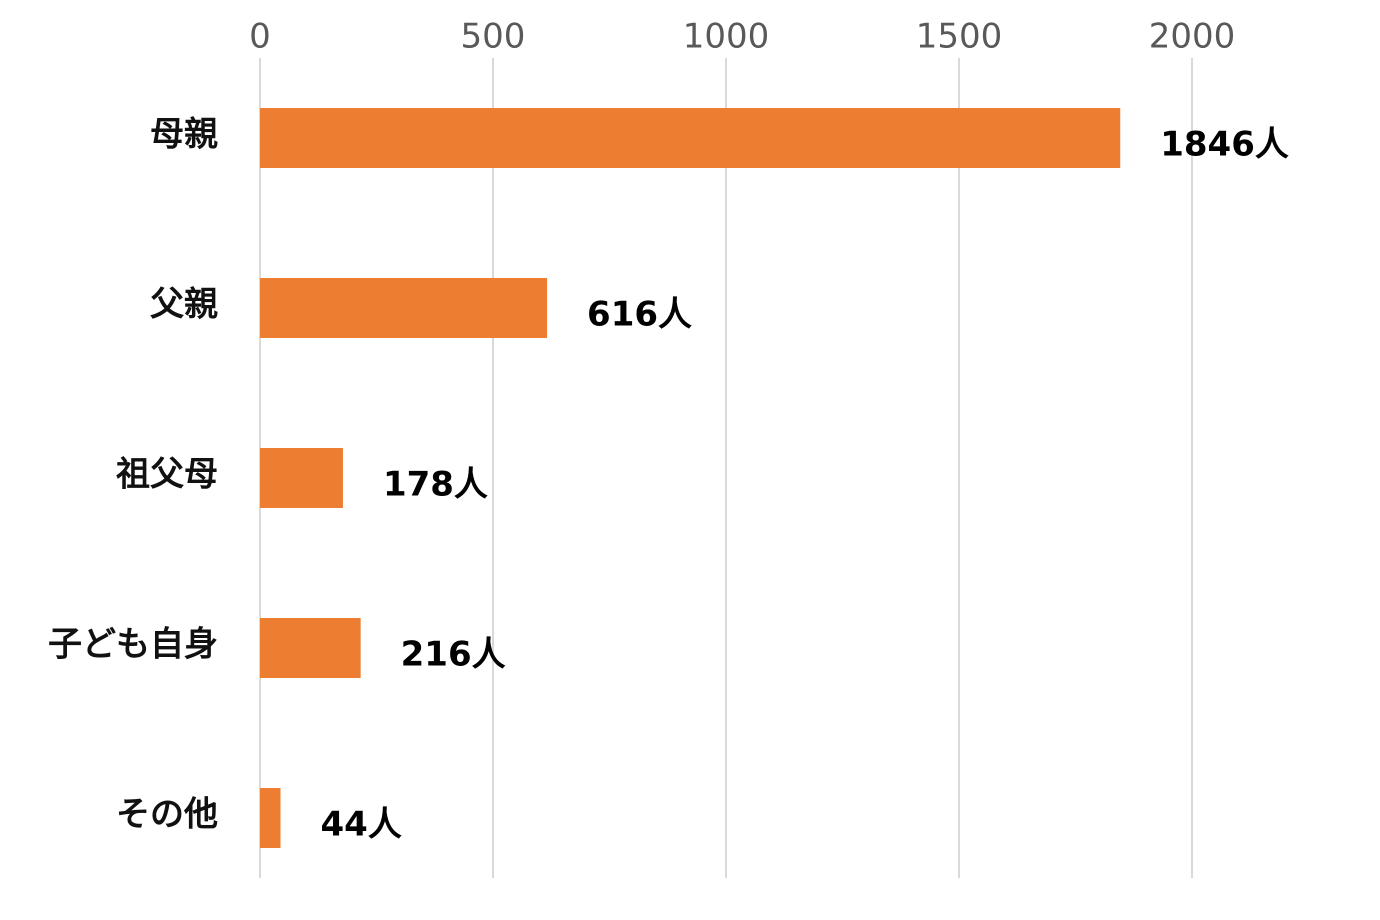 The image size is (1380, 920). I want to click on x-tick-label: 1500, so click(959, 37).